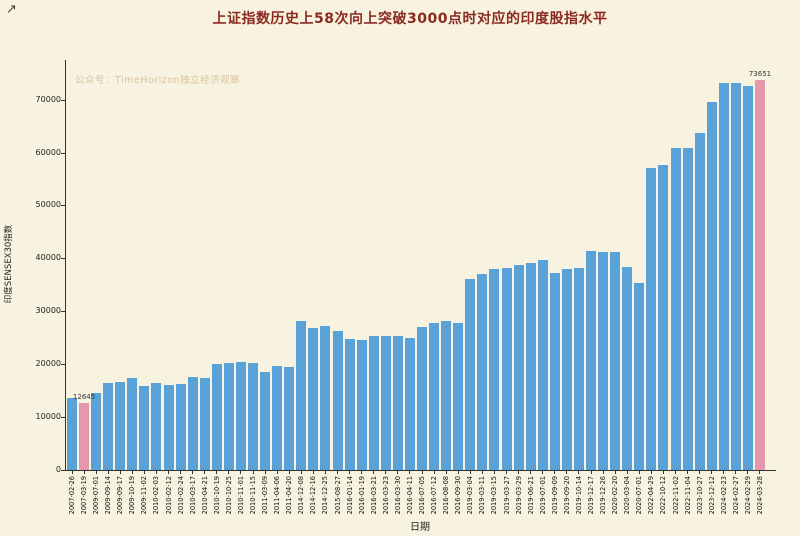 This screenshot has width=800, height=536. Describe the element at coordinates (228, 495) in the screenshot. I see `x-tick-label: 2010-10-25` at that location.